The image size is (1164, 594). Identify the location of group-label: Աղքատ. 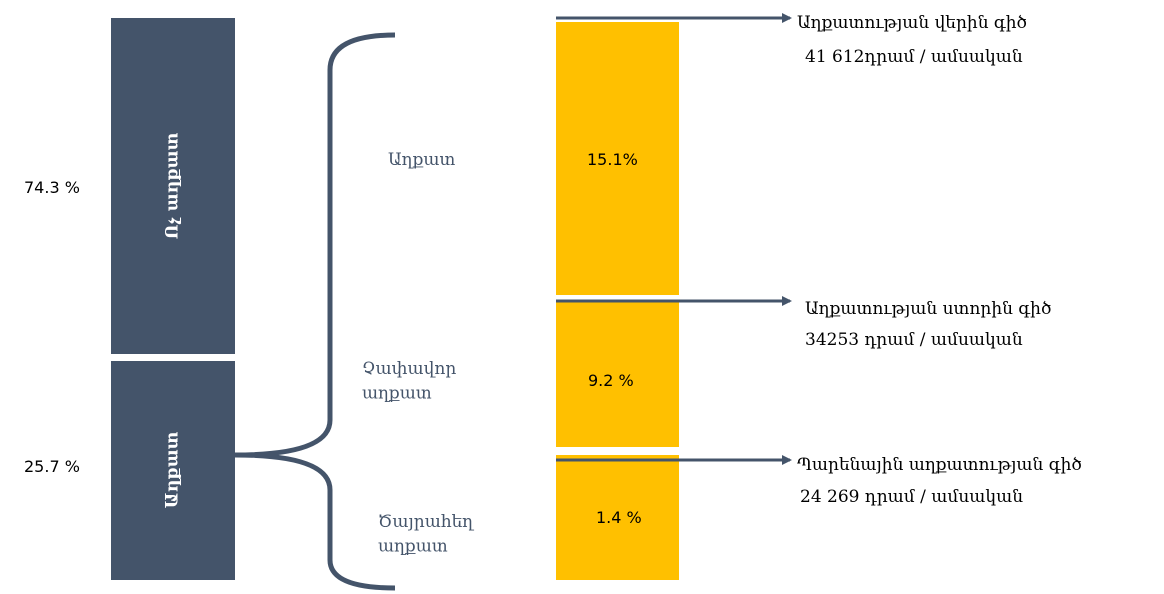
(173, 469).